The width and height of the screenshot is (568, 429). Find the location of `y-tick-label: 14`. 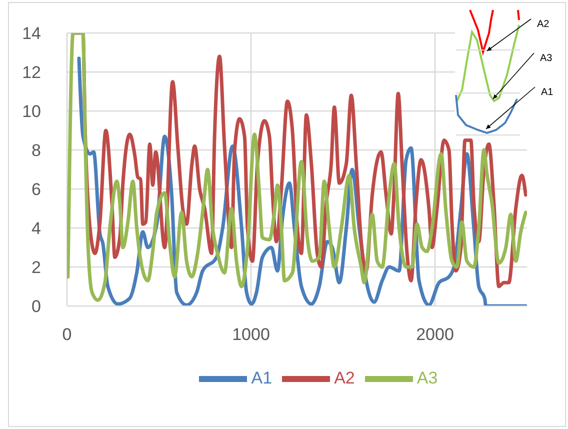

y-tick-label: 14 is located at coordinates (31, 34).